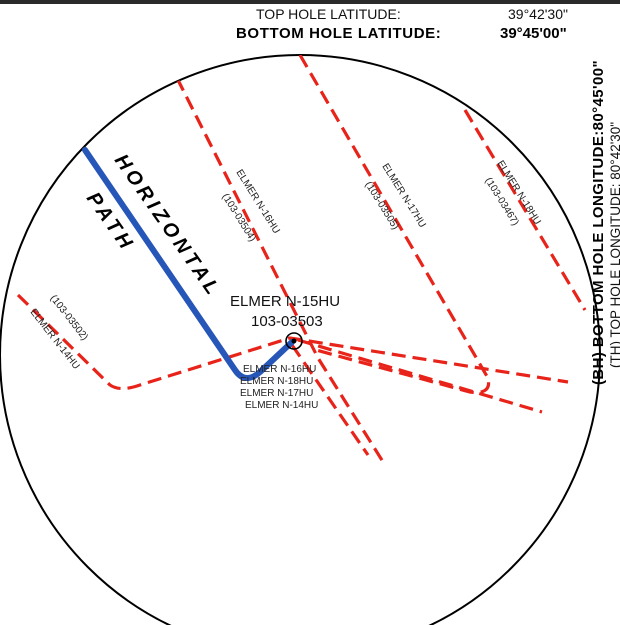 The height and width of the screenshot is (625, 620). What do you see at coordinates (512, 193) in the screenshot?
I see `label-n18hu: ELMER N-18HU (103-03467)` at bounding box center [512, 193].